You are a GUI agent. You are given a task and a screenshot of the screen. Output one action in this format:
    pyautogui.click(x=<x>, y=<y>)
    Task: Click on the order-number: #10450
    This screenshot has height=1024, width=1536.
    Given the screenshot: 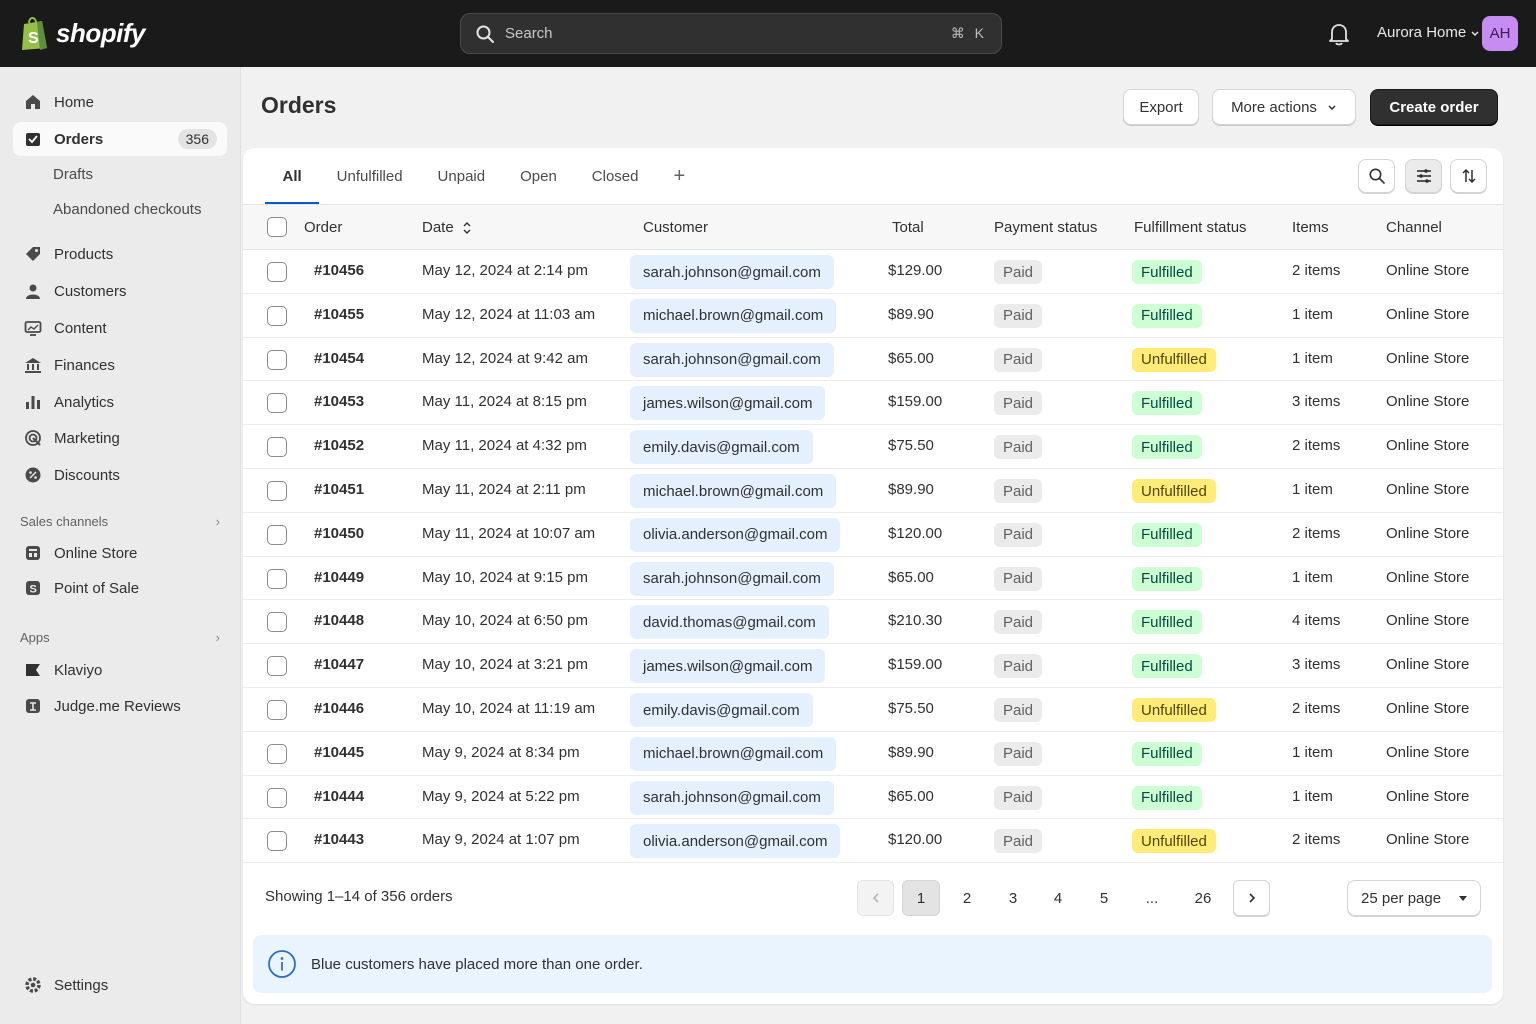 What is the action you would take?
    pyautogui.click(x=339, y=533)
    